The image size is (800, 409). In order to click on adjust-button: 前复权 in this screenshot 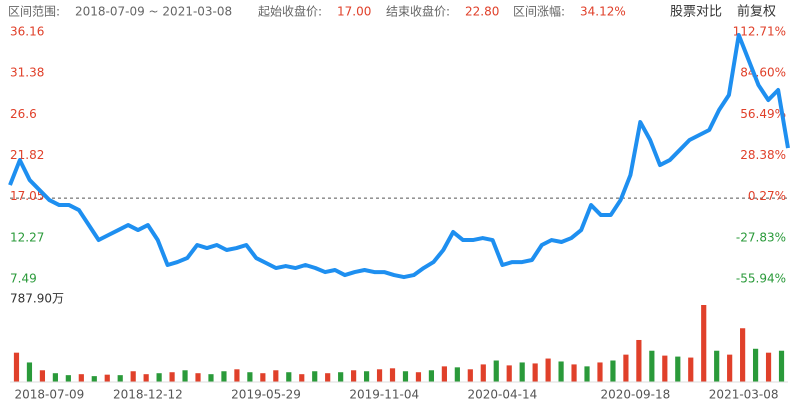, I will do `click(756, 12)`.